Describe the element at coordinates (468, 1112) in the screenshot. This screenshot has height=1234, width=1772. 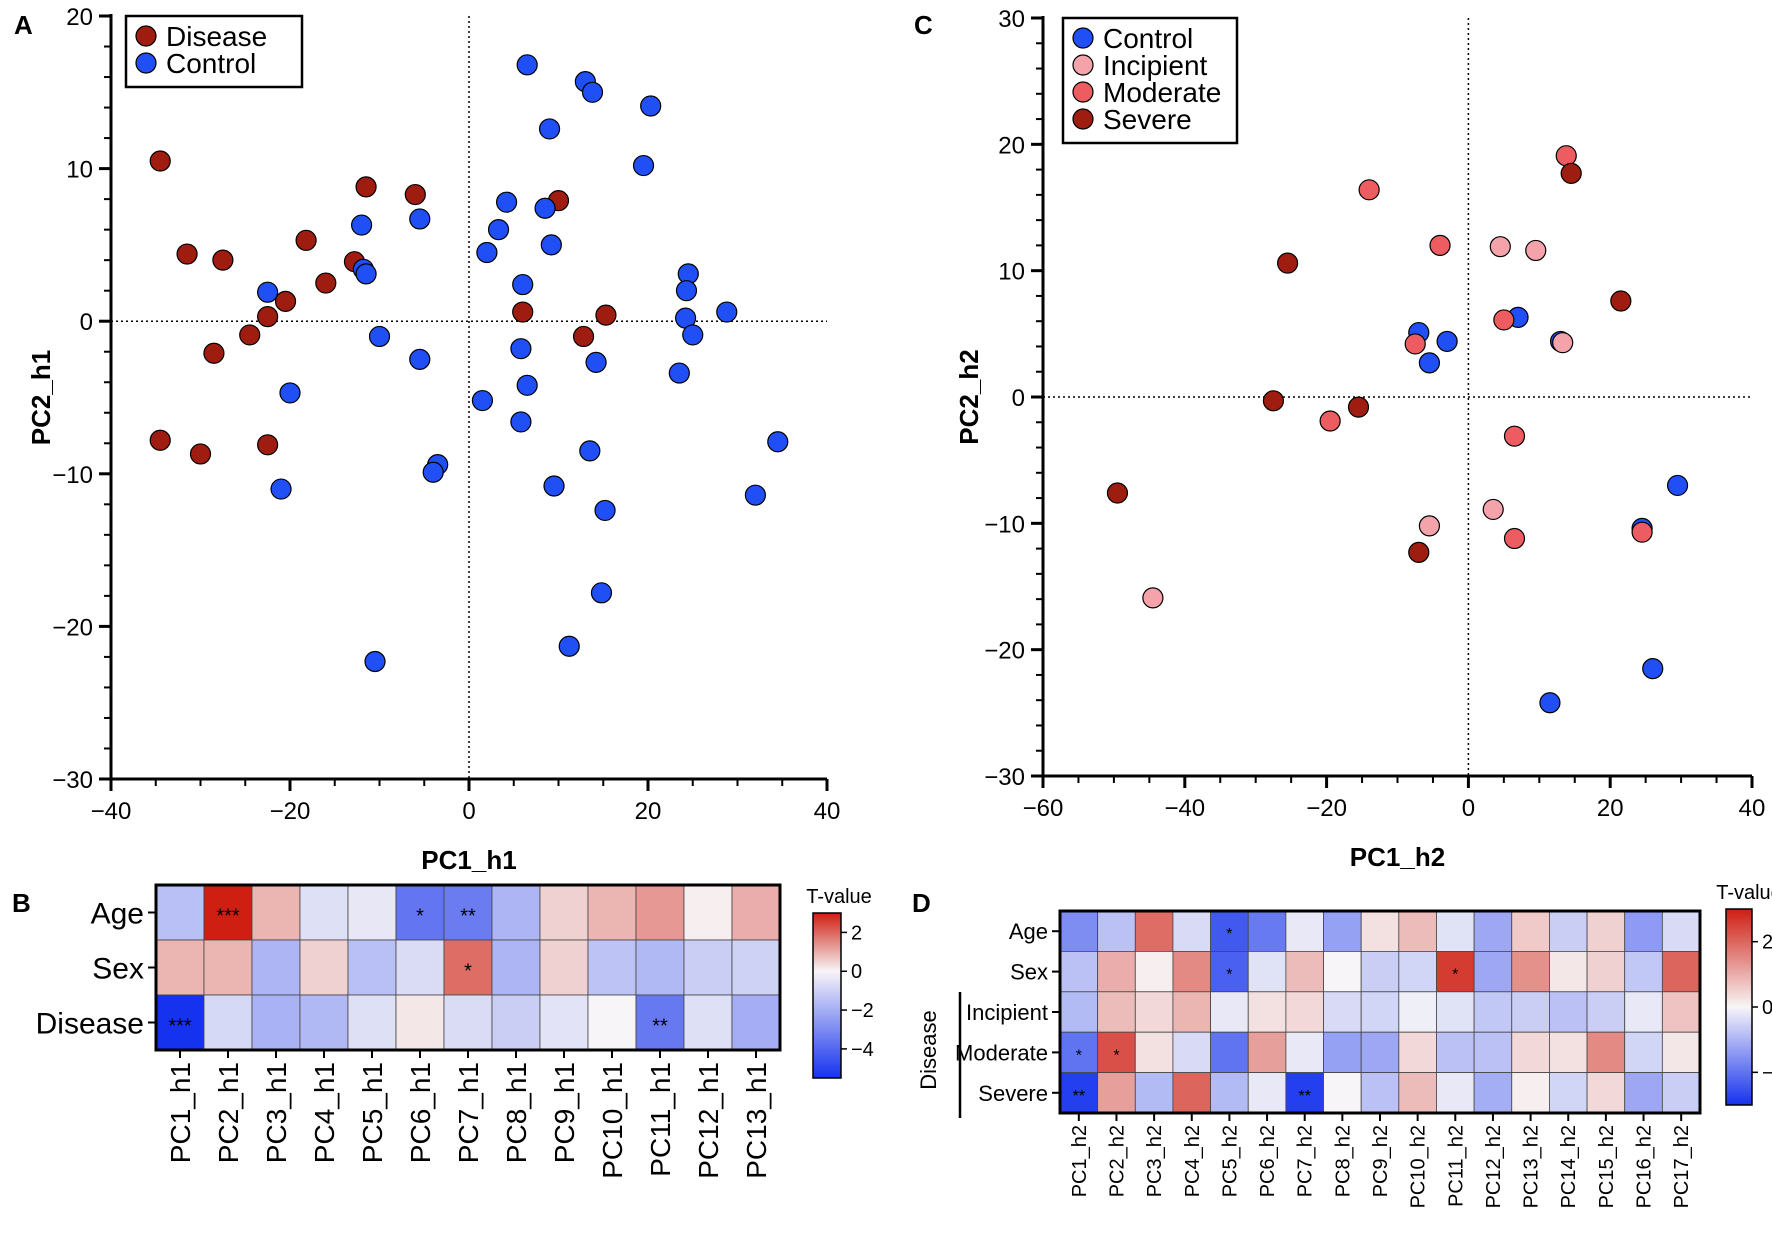
I see `col-label-pc7-h1: PC7_h1` at that location.